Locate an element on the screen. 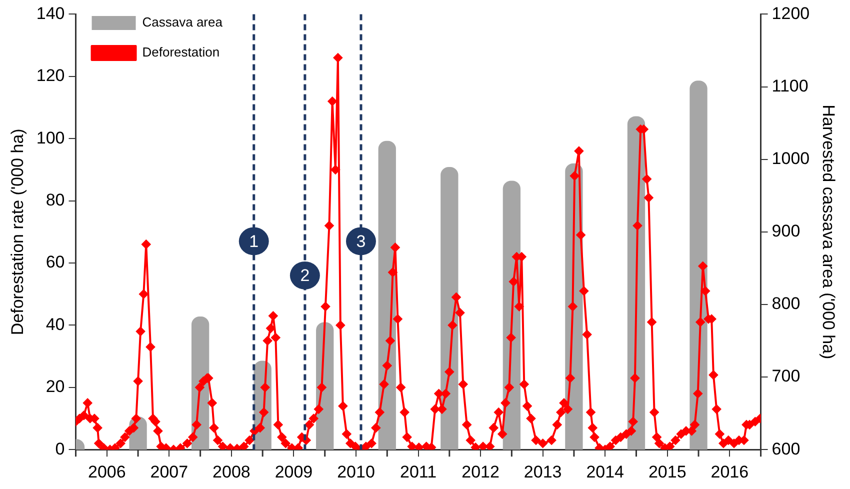 The image size is (850, 489). legend-label: Deforestation is located at coordinates (181, 52).